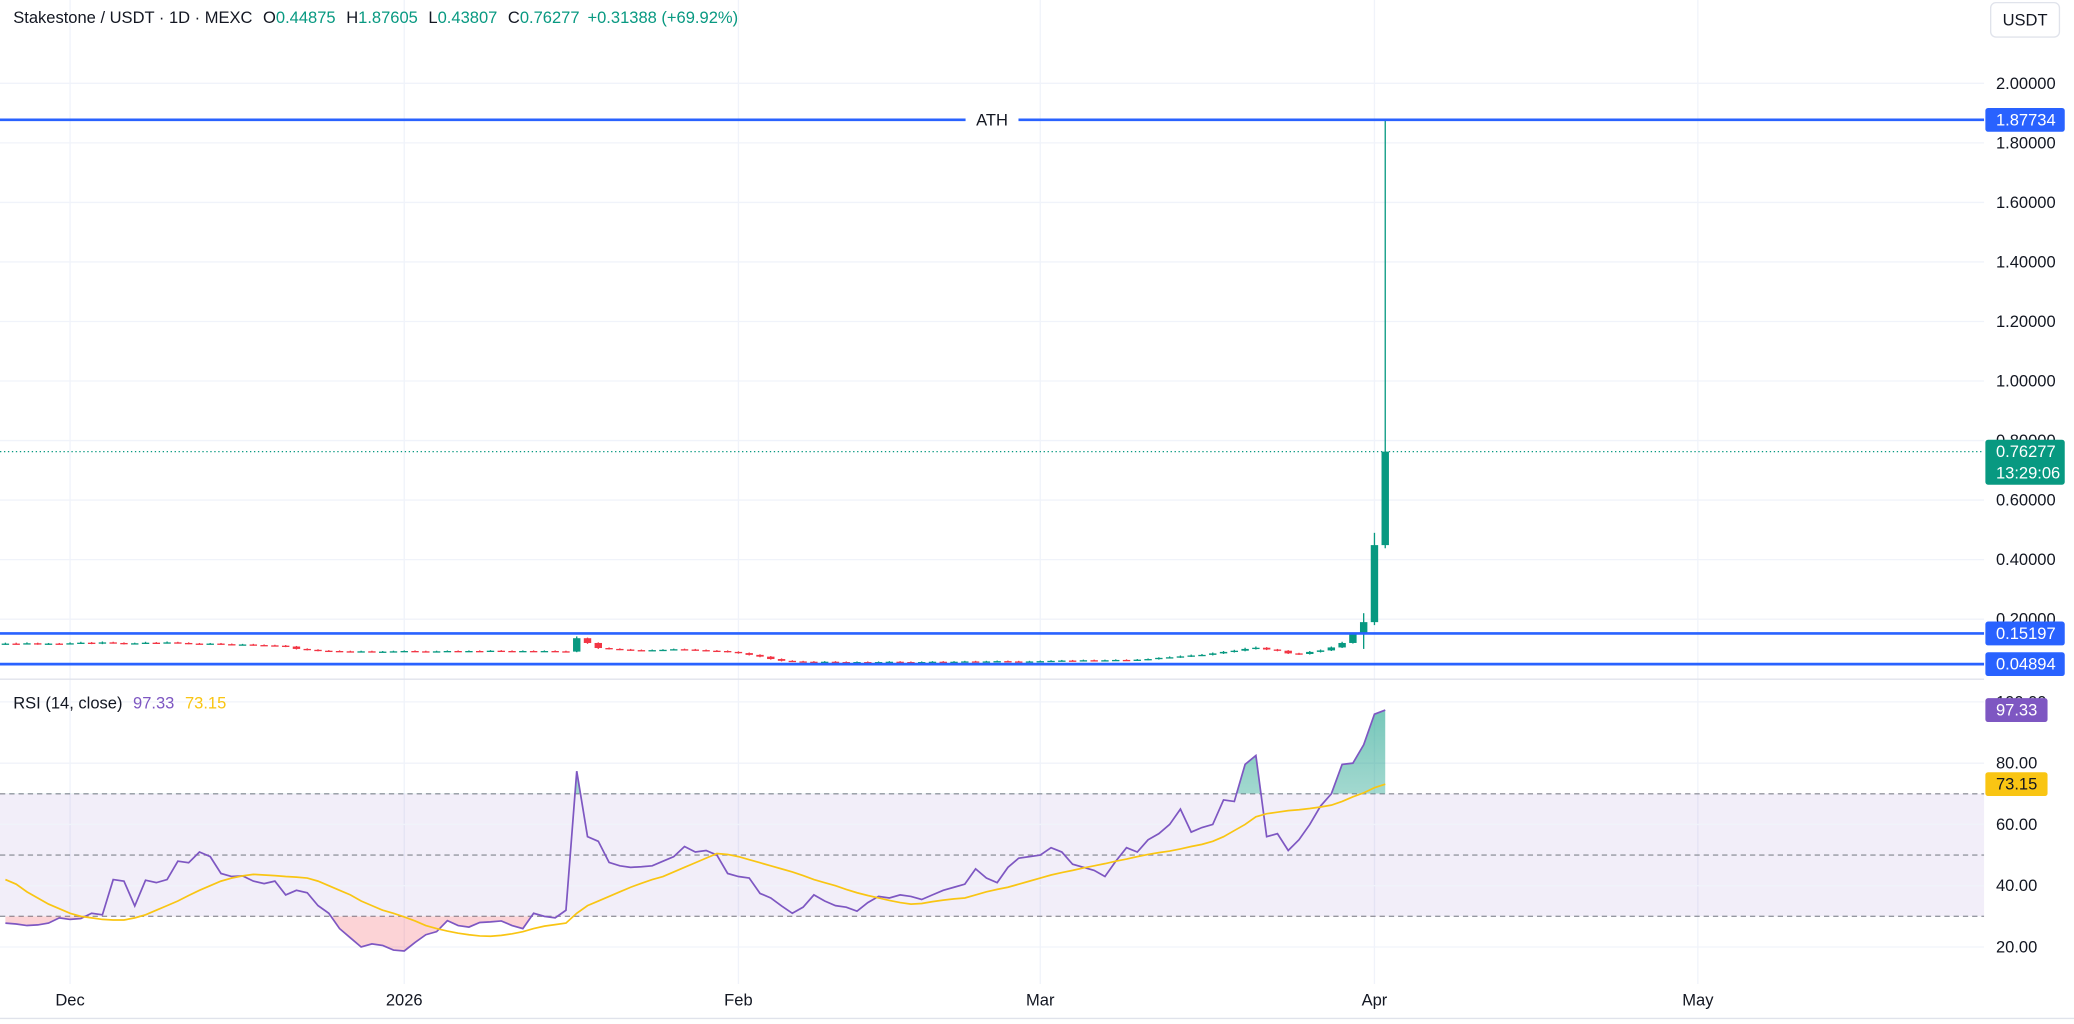 This screenshot has height=1024, width=2074. Describe the element at coordinates (695, 860) in the screenshot. I see `rsi-line` at that location.